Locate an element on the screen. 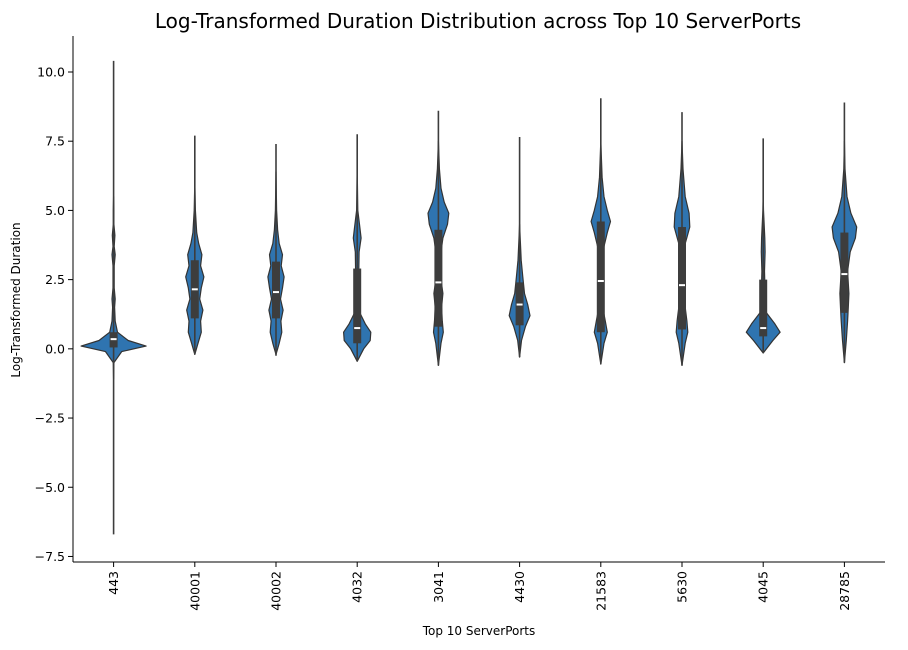  x-tick-label: 4032 is located at coordinates (357, 587).